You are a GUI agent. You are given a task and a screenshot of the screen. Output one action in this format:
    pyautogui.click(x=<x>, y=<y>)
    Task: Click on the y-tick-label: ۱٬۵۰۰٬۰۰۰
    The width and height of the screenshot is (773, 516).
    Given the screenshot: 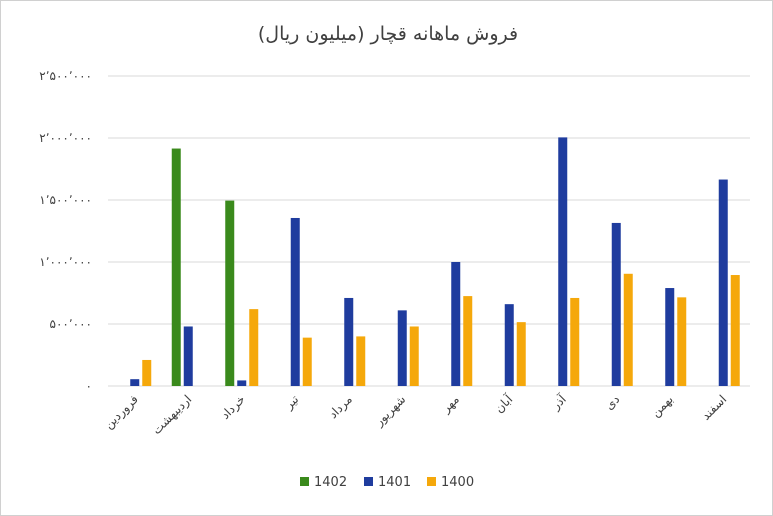 What is the action you would take?
    pyautogui.click(x=65, y=200)
    